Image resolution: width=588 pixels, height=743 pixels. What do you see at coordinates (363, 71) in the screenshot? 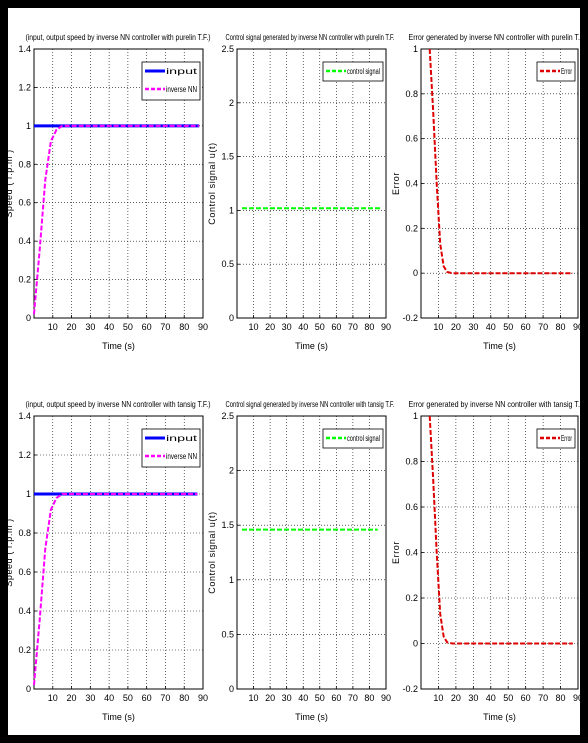
I see `legend-label: control signal` at bounding box center [363, 71].